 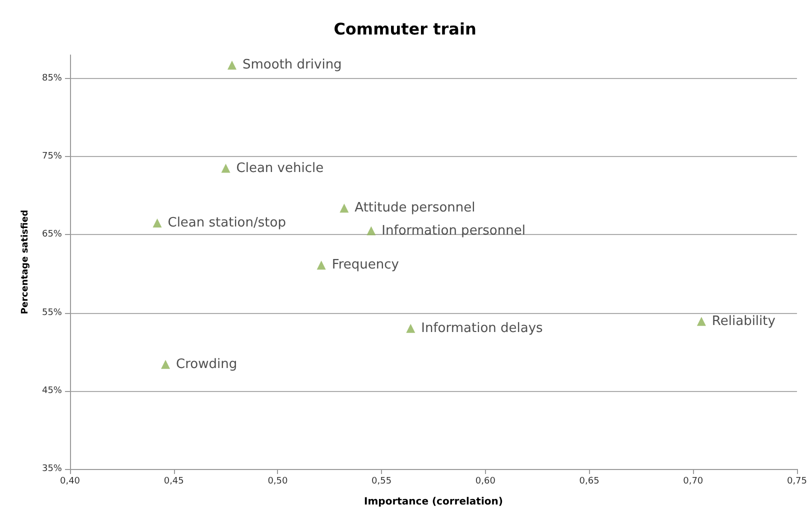 I want to click on x-tick-label: 0,70, so click(x=693, y=481).